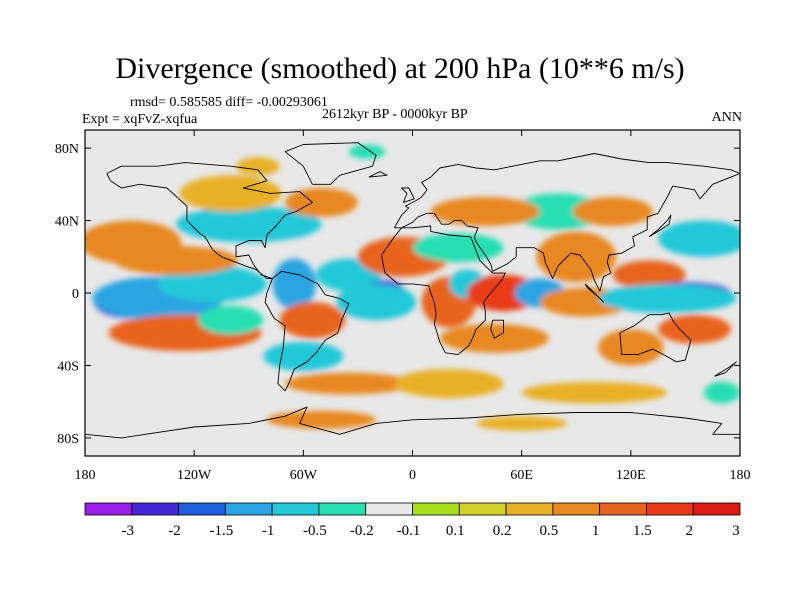 Image resolution: width=800 pixels, height=600 pixels. I want to click on colorbar-label: -1.5, so click(221, 531).